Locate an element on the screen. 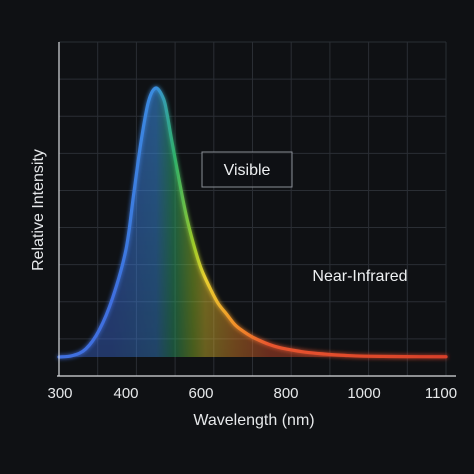  x-tick-label: 800 is located at coordinates (285, 393).